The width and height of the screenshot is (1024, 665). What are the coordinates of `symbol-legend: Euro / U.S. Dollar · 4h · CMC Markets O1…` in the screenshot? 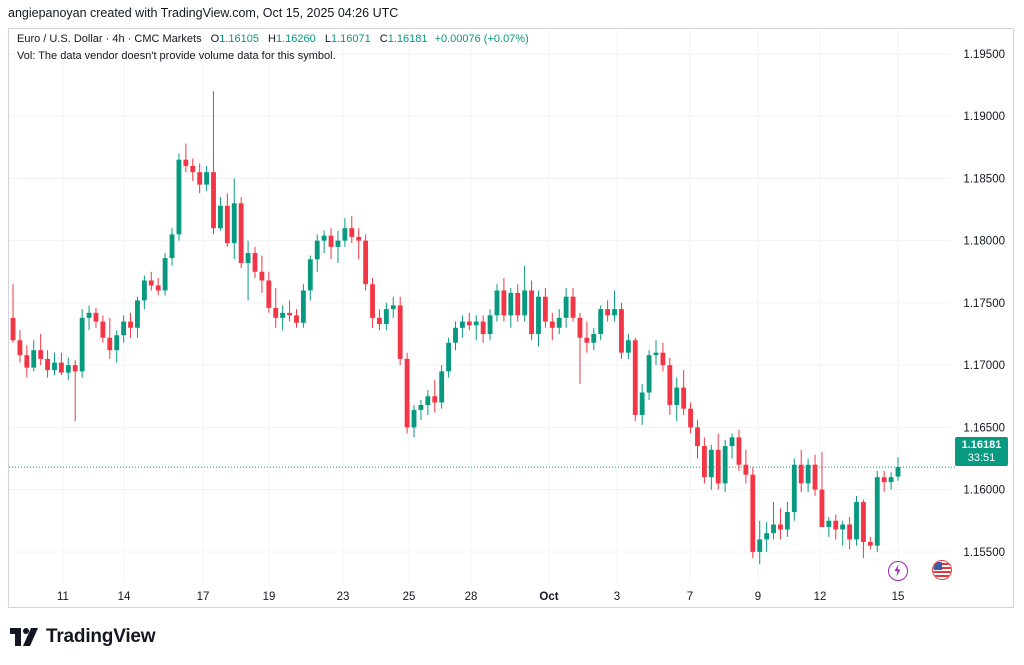 It's located at (273, 39).